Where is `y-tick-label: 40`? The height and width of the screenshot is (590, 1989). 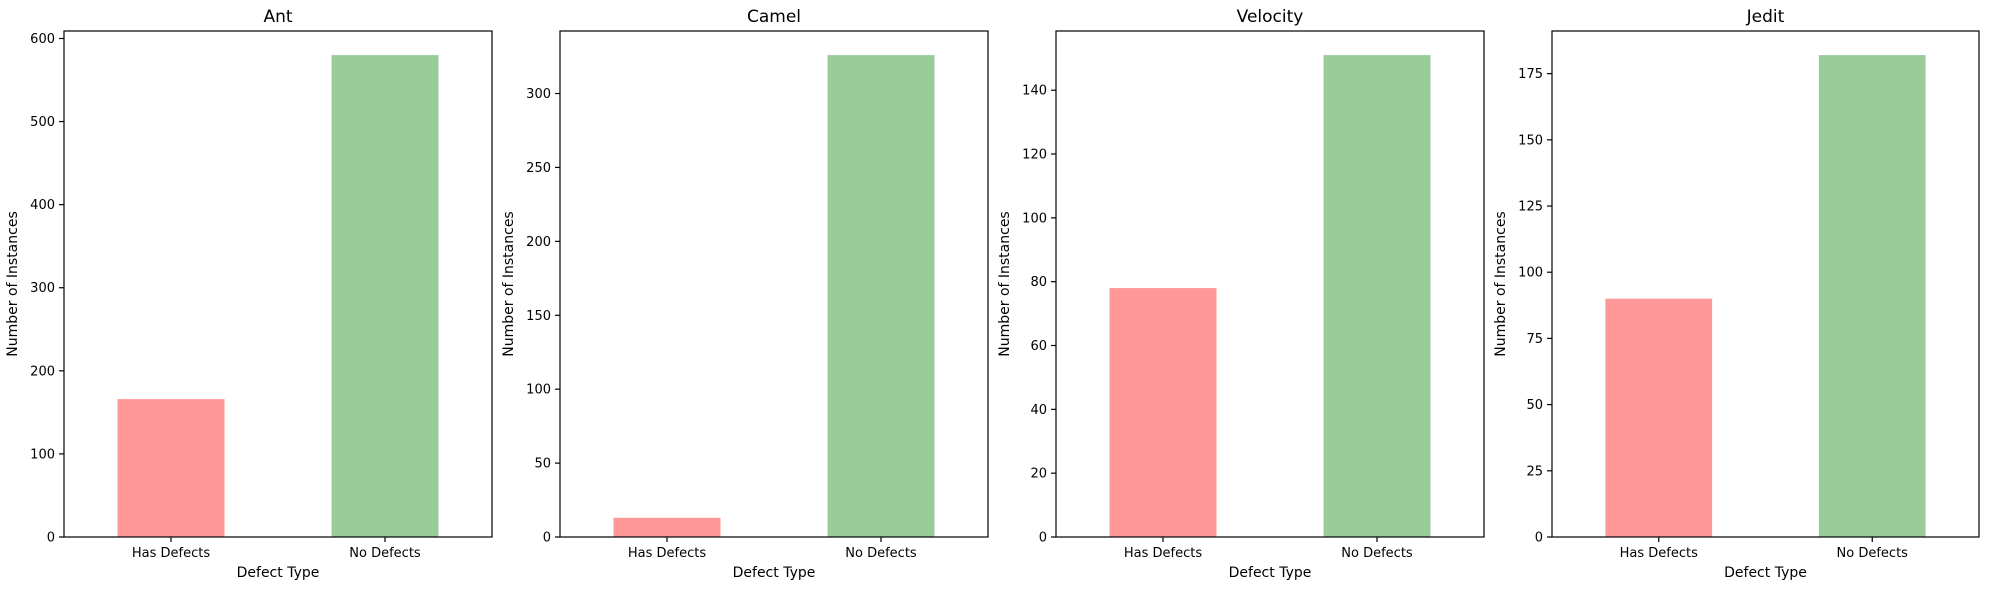 y-tick-label: 40 is located at coordinates (1038, 410).